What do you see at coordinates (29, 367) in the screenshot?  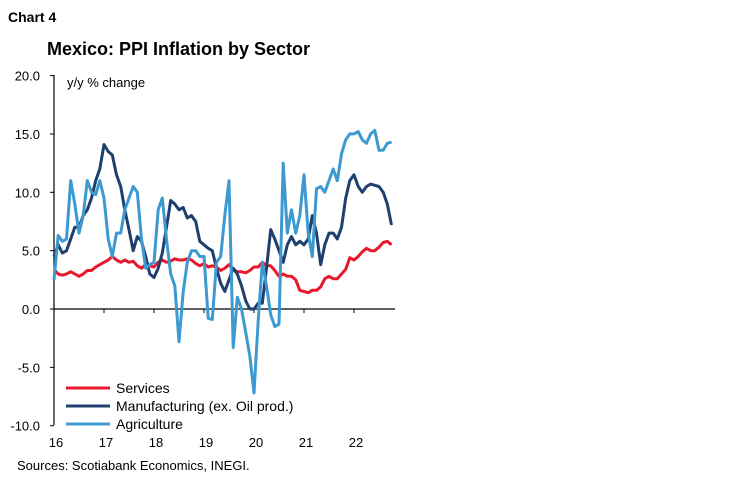 I see `y-tick-label: -5.0` at bounding box center [29, 367].